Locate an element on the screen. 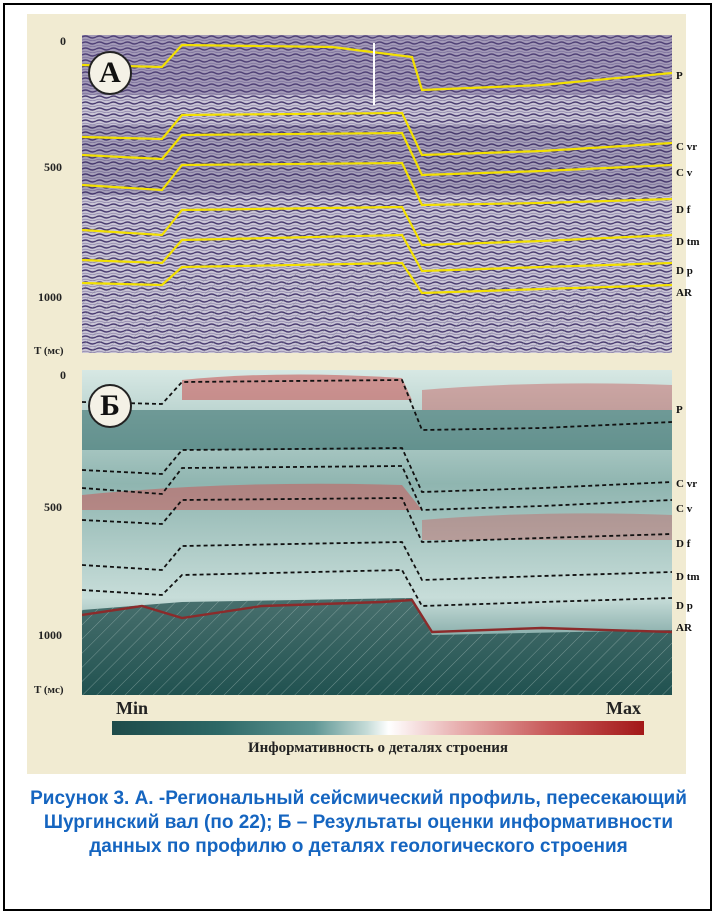 The image size is (717, 916). horizon-label-b-dp: D p is located at coordinates (684, 606).